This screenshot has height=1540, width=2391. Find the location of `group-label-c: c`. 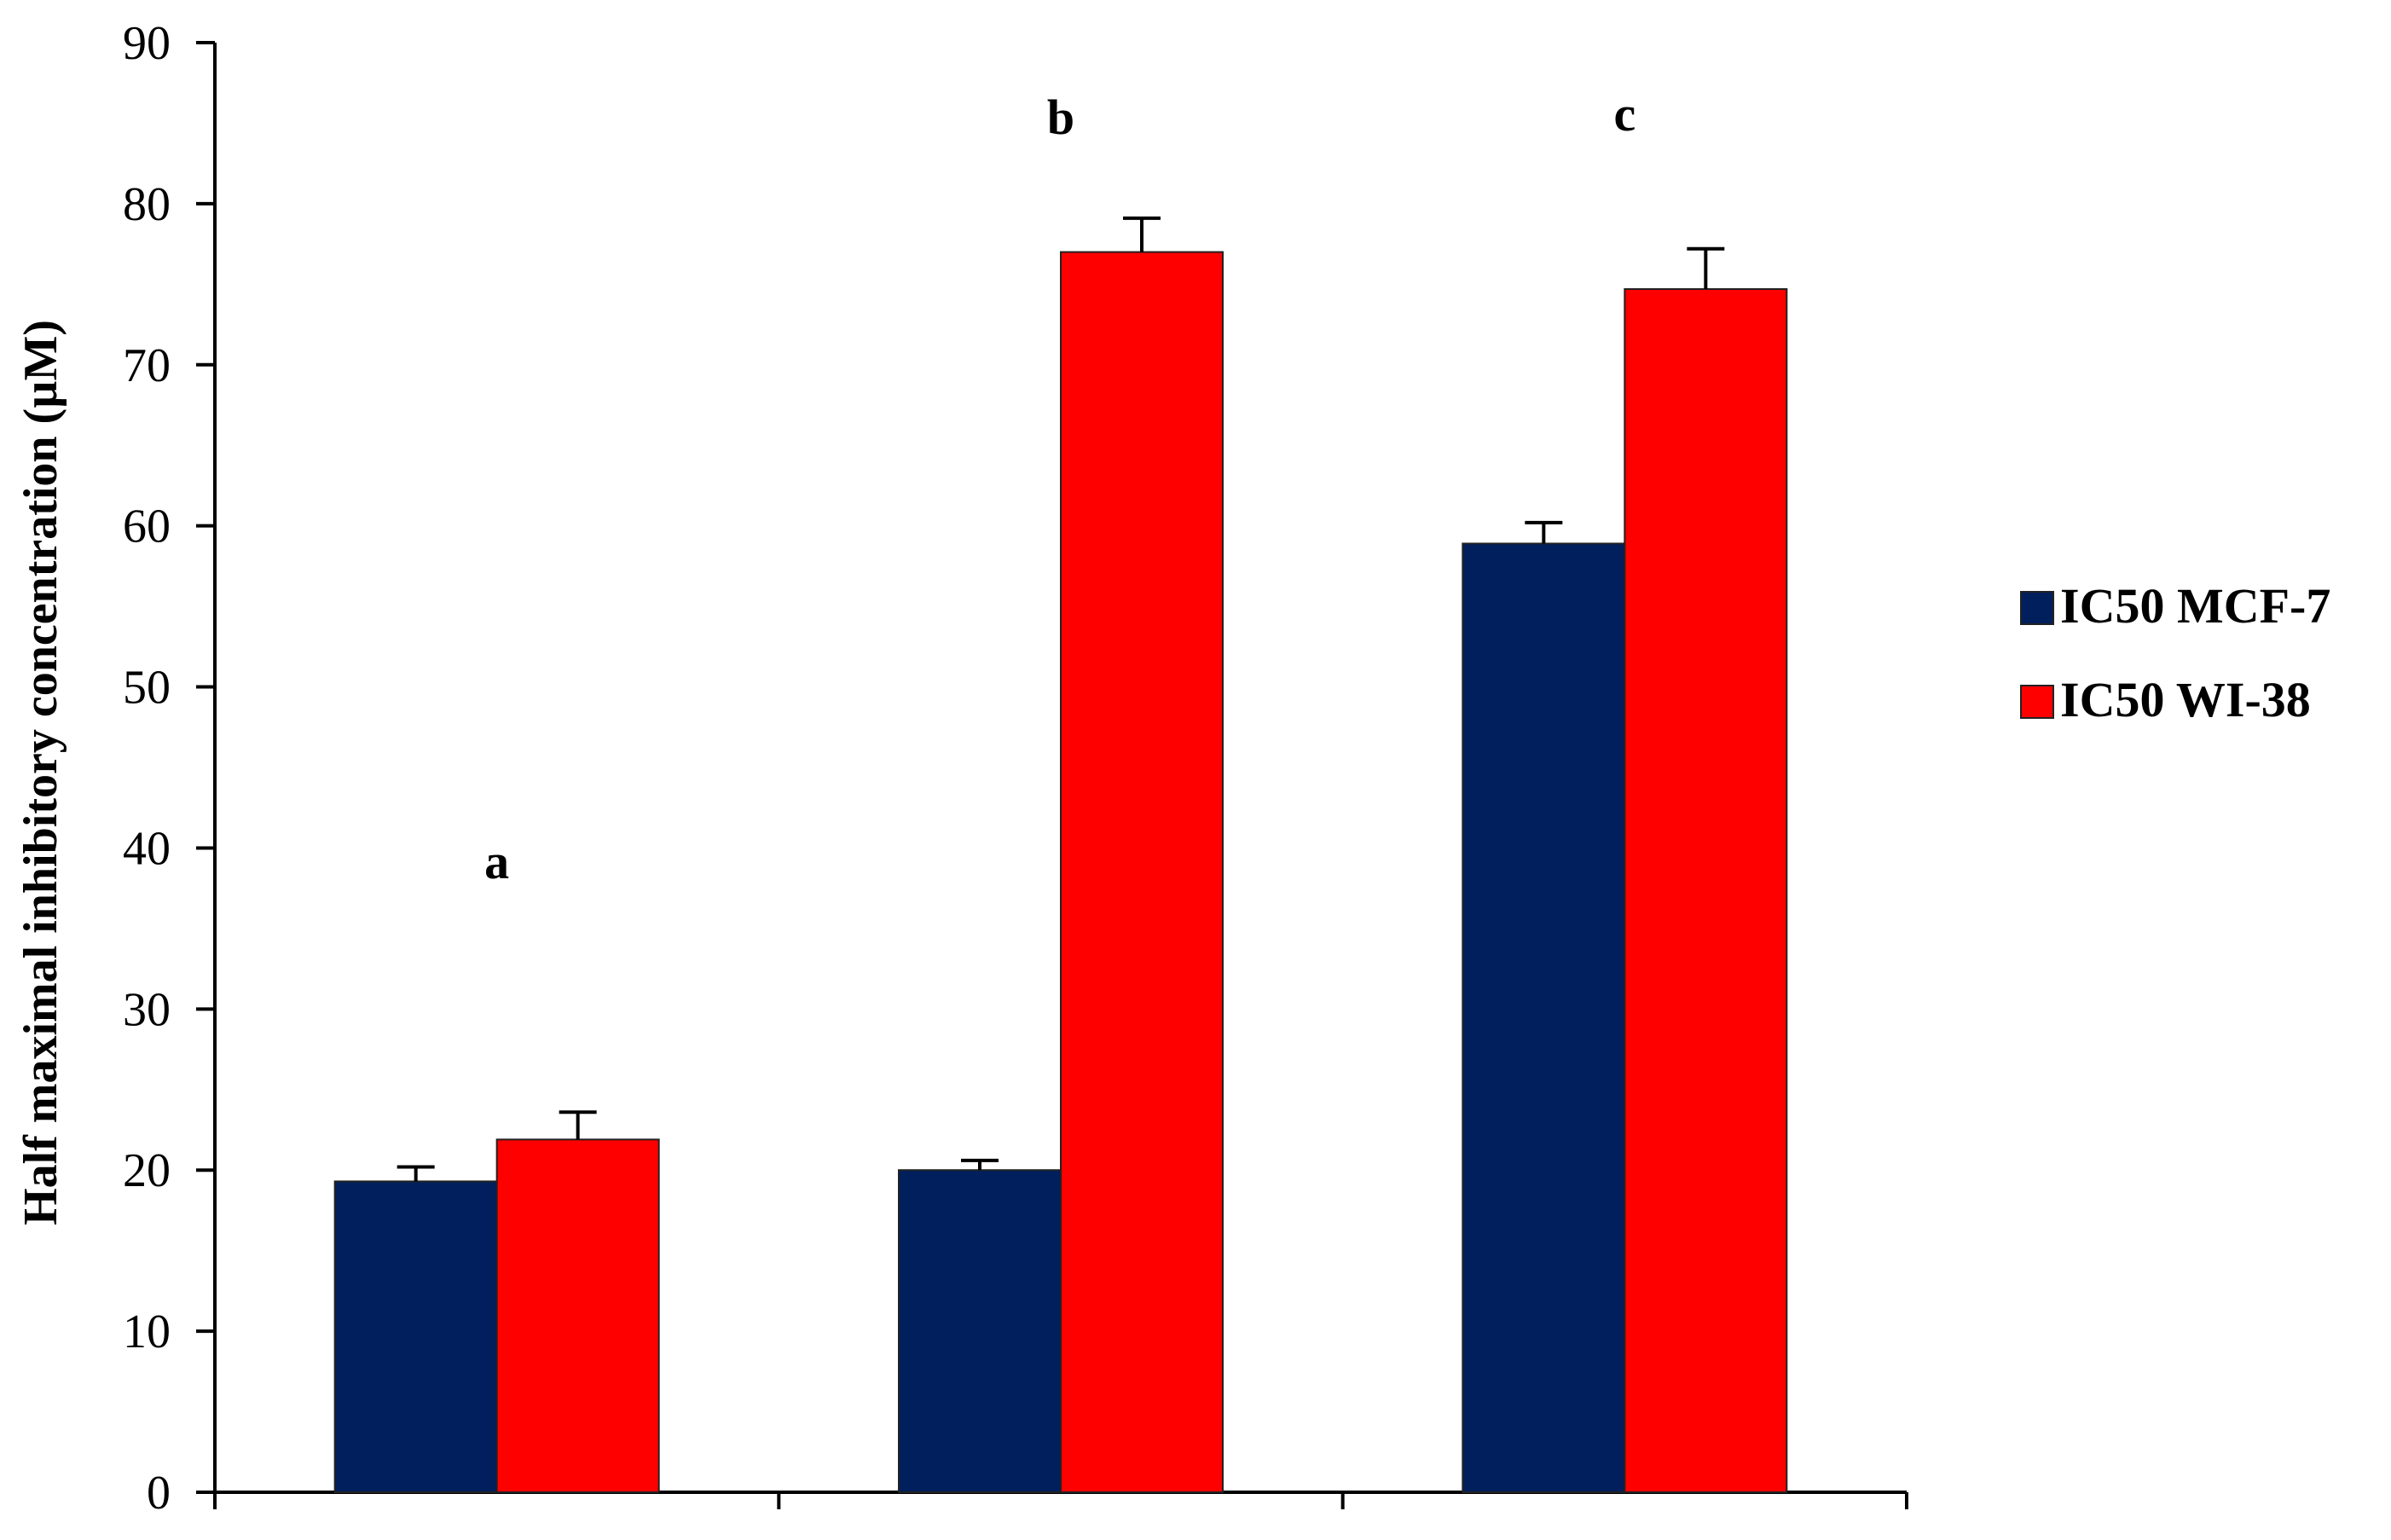

group-label-c: c is located at coordinates (1624, 114).